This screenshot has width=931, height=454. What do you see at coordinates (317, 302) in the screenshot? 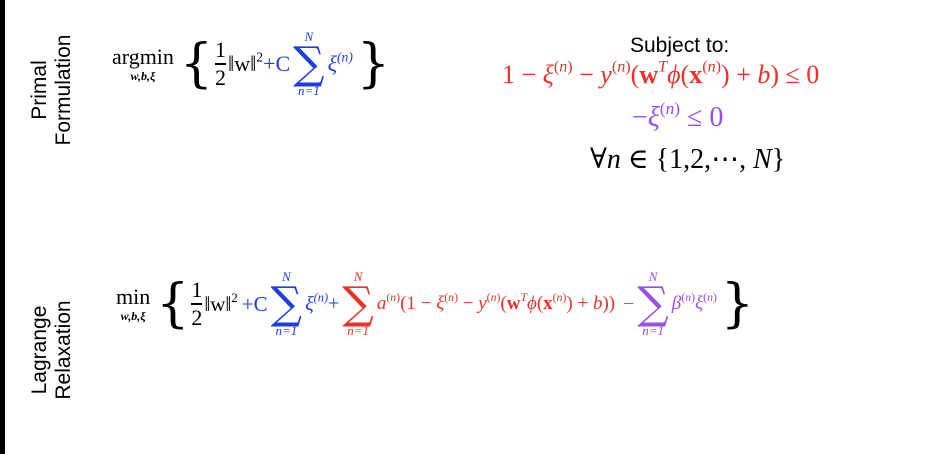
I see `lagrange-slack-term: ξ(n)` at bounding box center [317, 302].